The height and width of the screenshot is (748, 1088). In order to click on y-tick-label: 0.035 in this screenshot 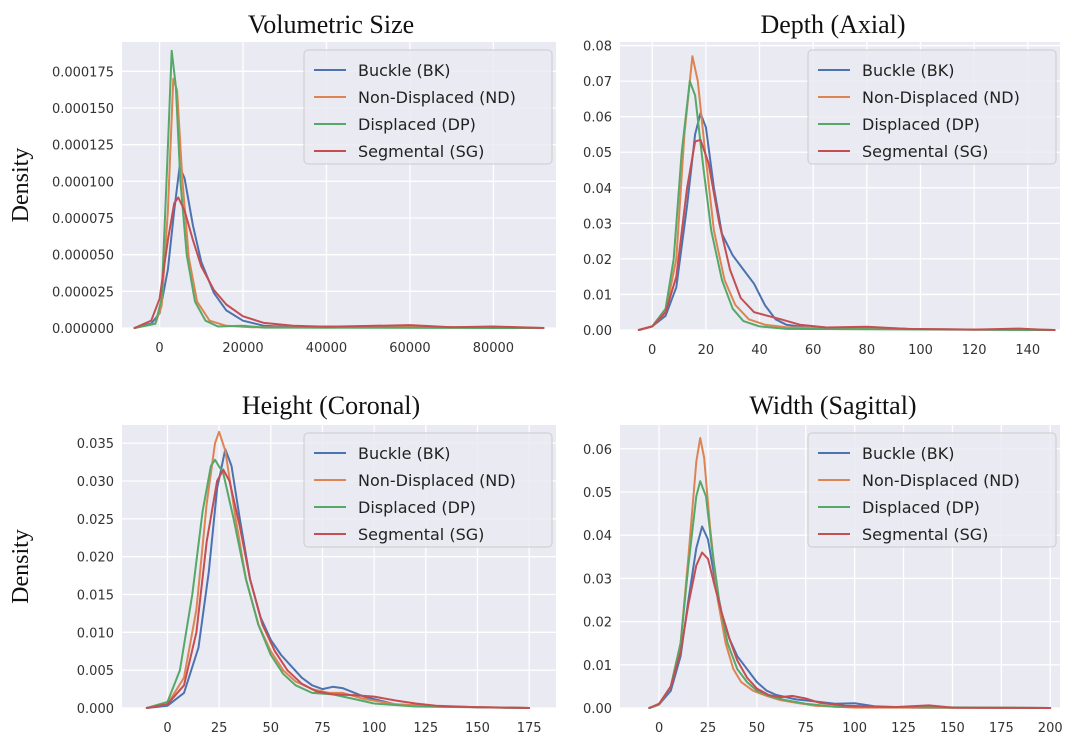, I will do `click(95, 444)`.